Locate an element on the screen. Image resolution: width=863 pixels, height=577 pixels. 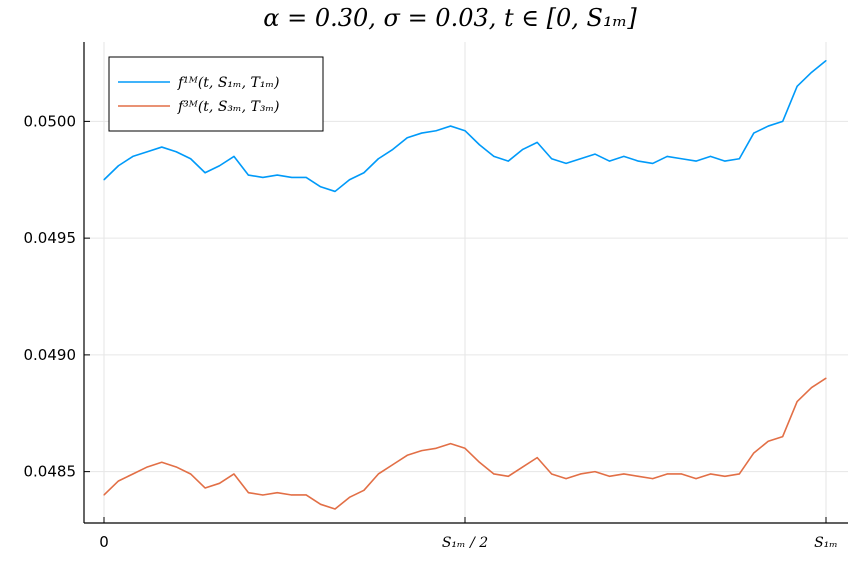
x-tick-label: S₁ₘ / 2 is located at coordinates (465, 543).